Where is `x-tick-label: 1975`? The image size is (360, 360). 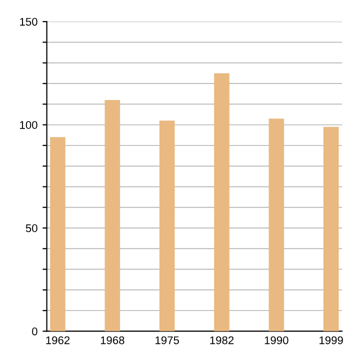
x-tick-label: 1975 is located at coordinates (167, 340).